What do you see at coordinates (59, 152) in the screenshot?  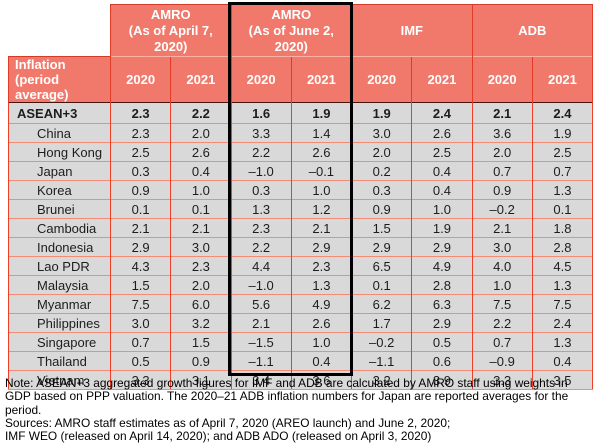 I see `row-label: Hong Kong` at bounding box center [59, 152].